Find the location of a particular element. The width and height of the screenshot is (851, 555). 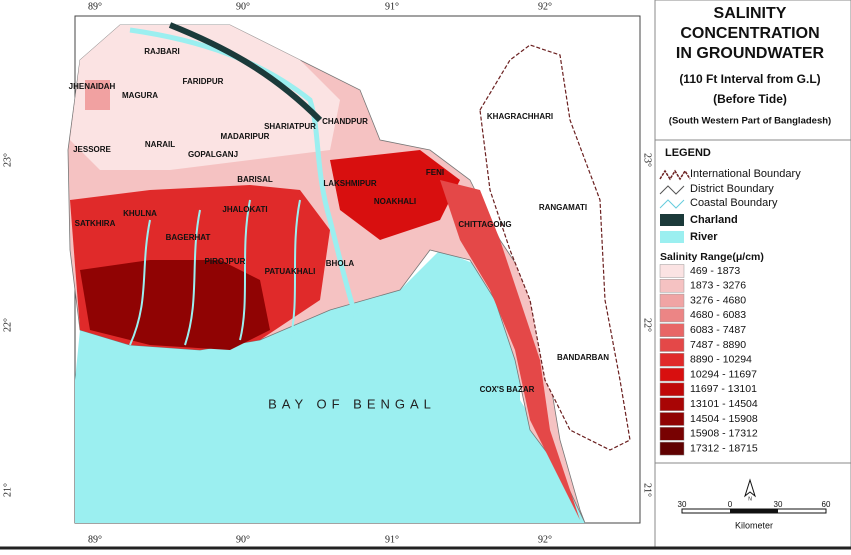

range-label: 8890 - 10294 is located at coordinates (721, 360).